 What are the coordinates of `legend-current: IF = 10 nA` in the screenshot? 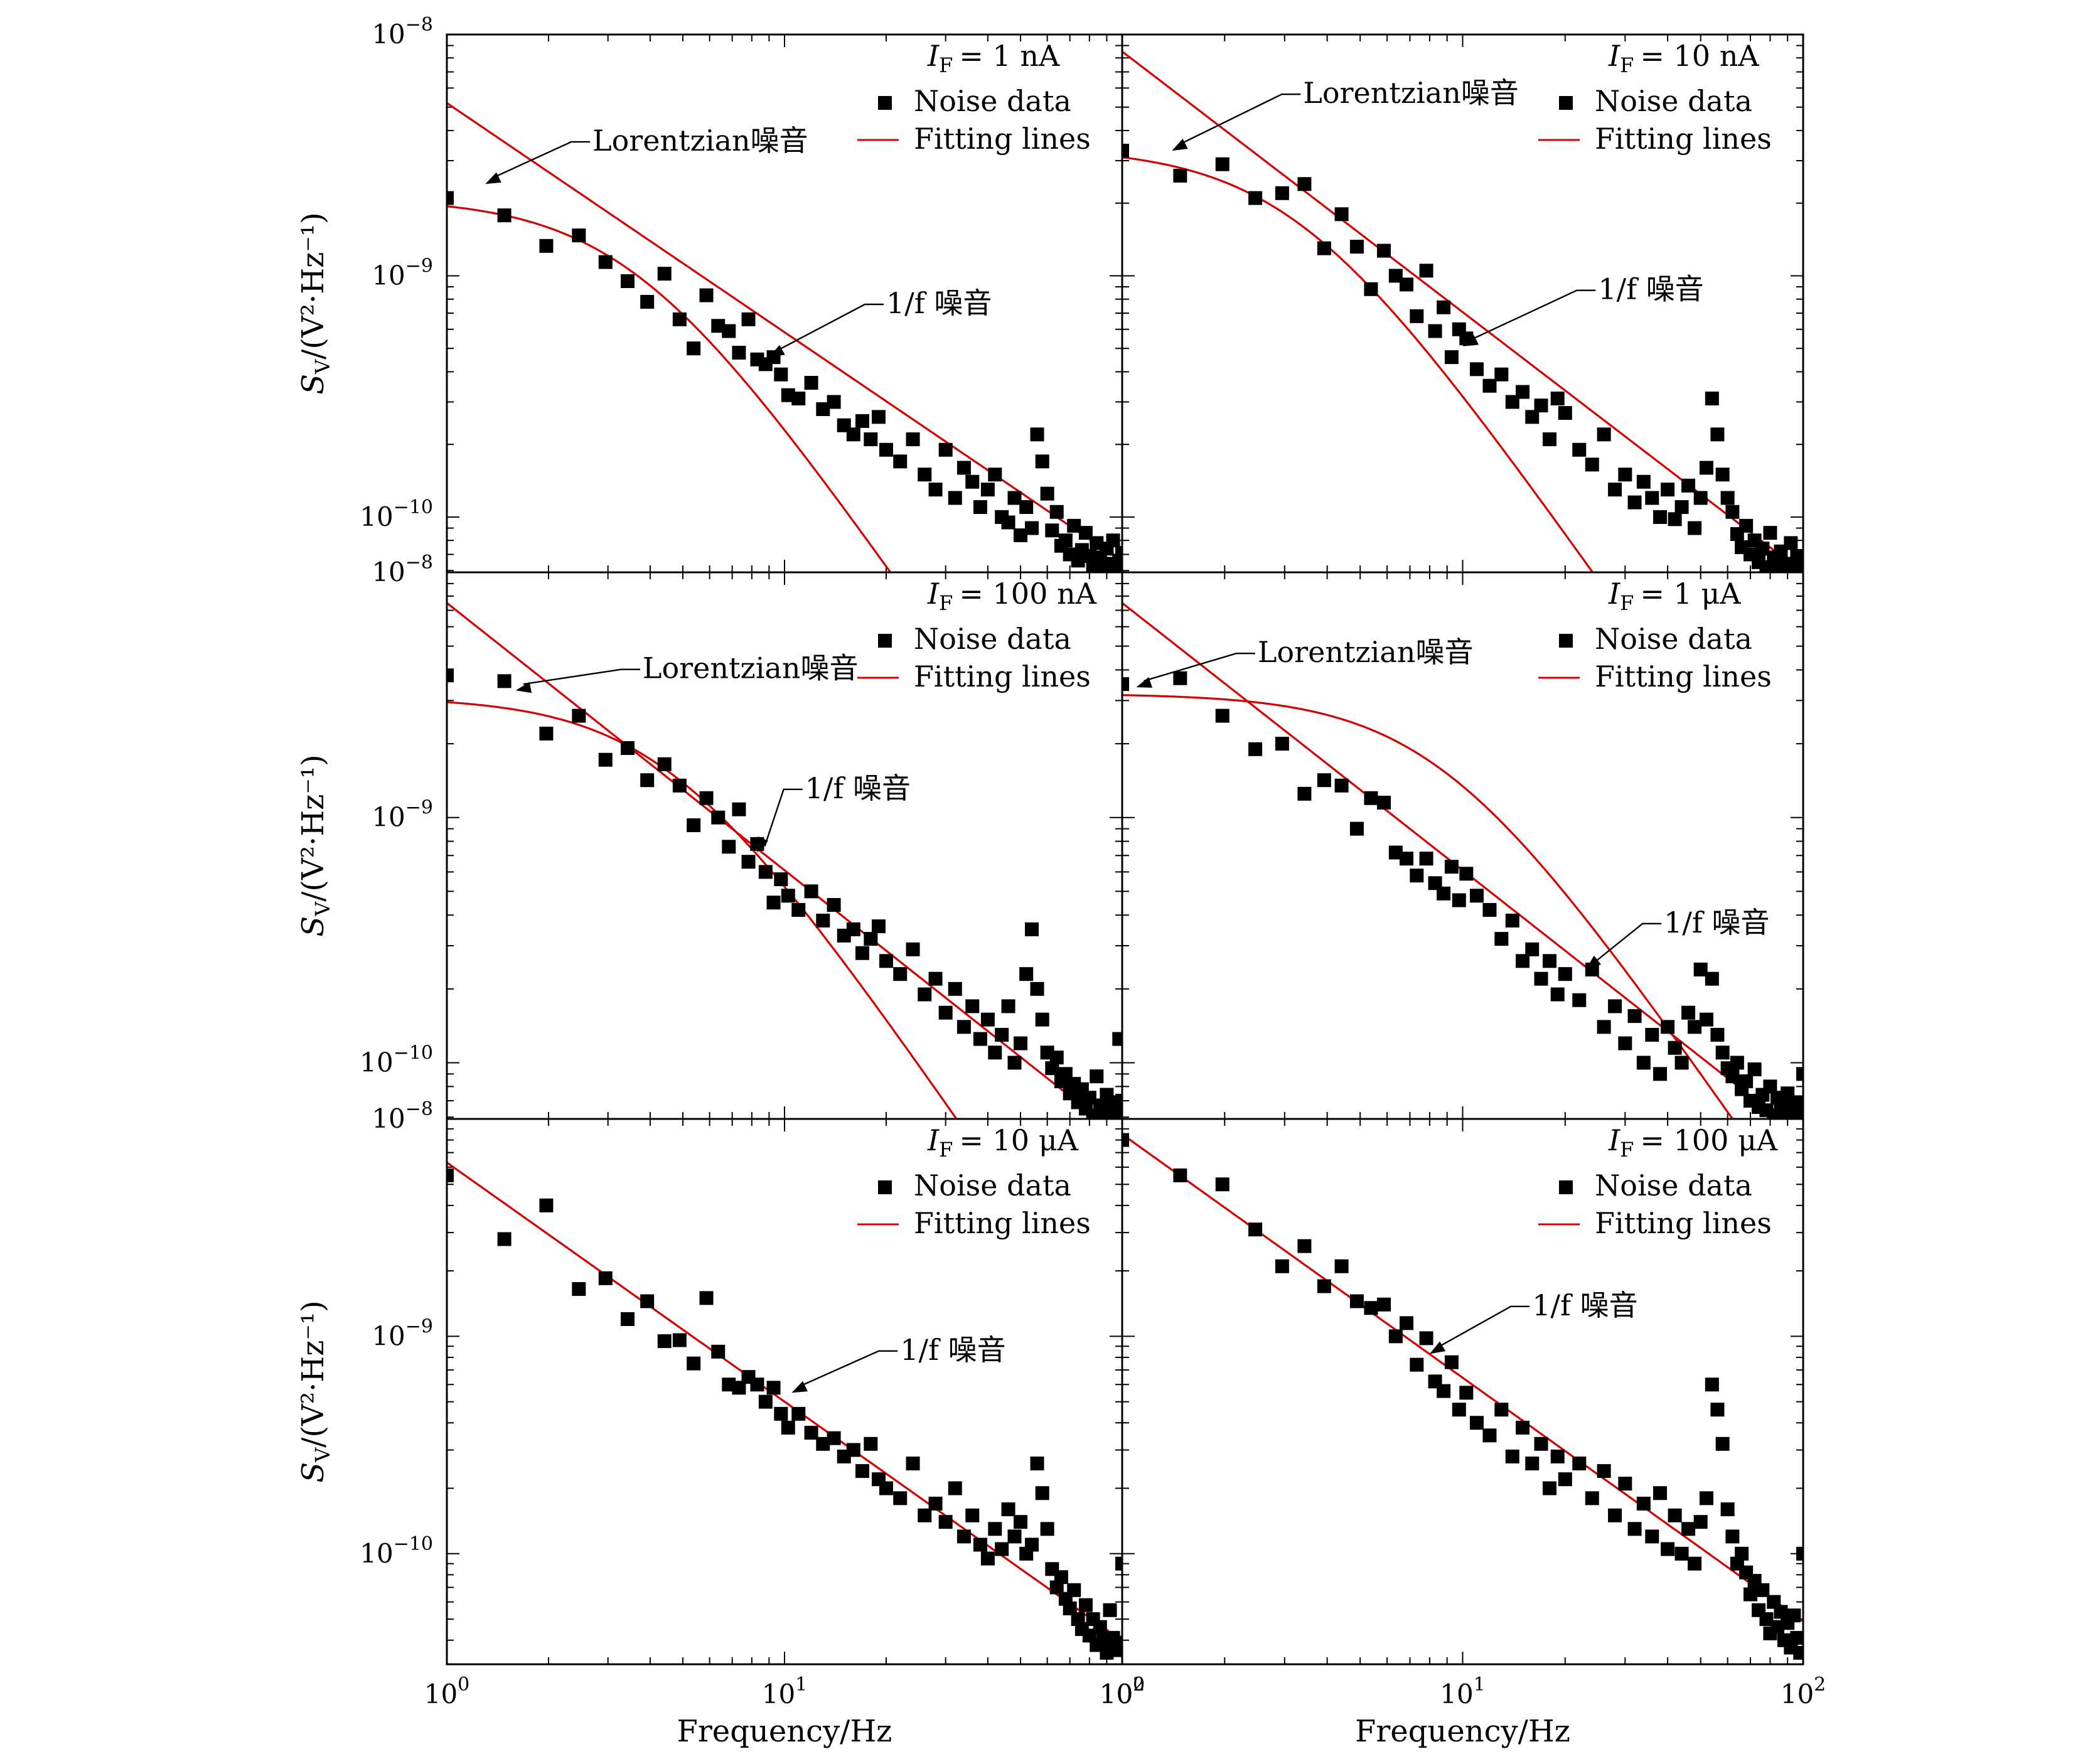 It's located at (1683, 58).